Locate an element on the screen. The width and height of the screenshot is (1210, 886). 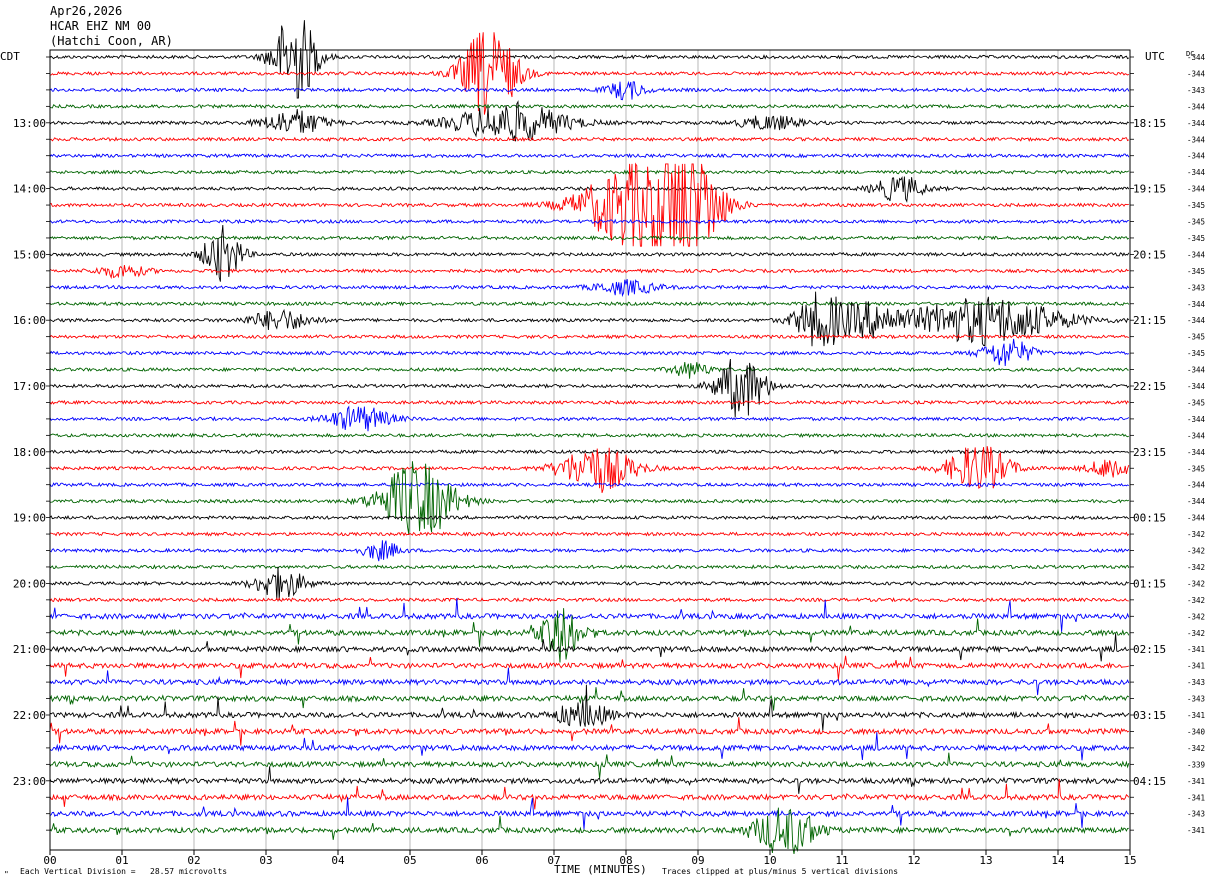
x-tick-label: 14 is located at coordinates (1058, 860).